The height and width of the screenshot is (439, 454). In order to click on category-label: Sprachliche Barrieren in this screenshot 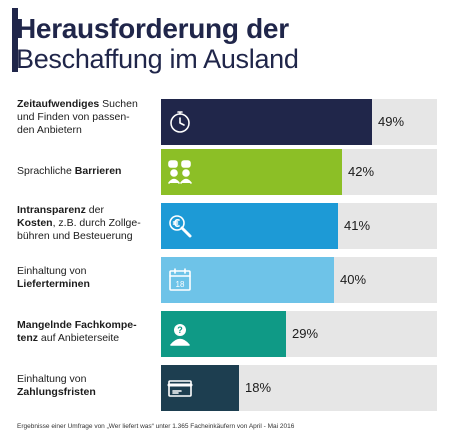, I will do `click(69, 171)`.